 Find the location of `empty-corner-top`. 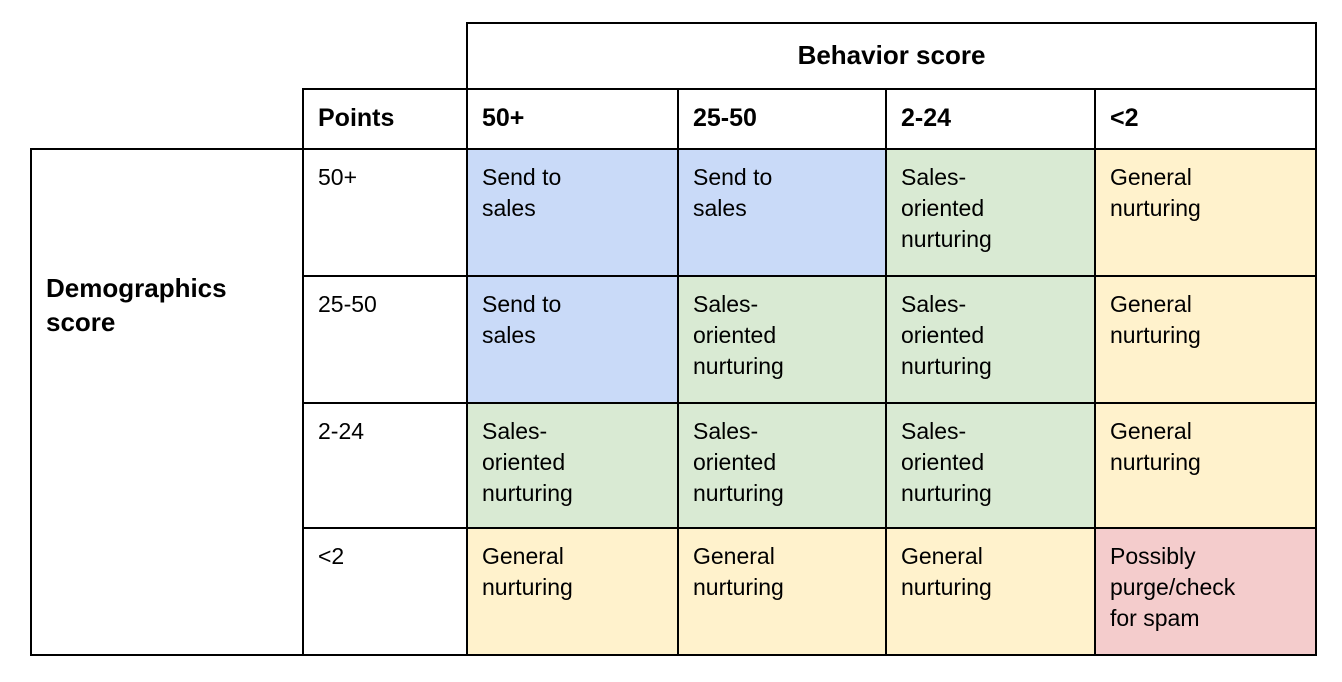

empty-corner-top is located at coordinates (249, 56).